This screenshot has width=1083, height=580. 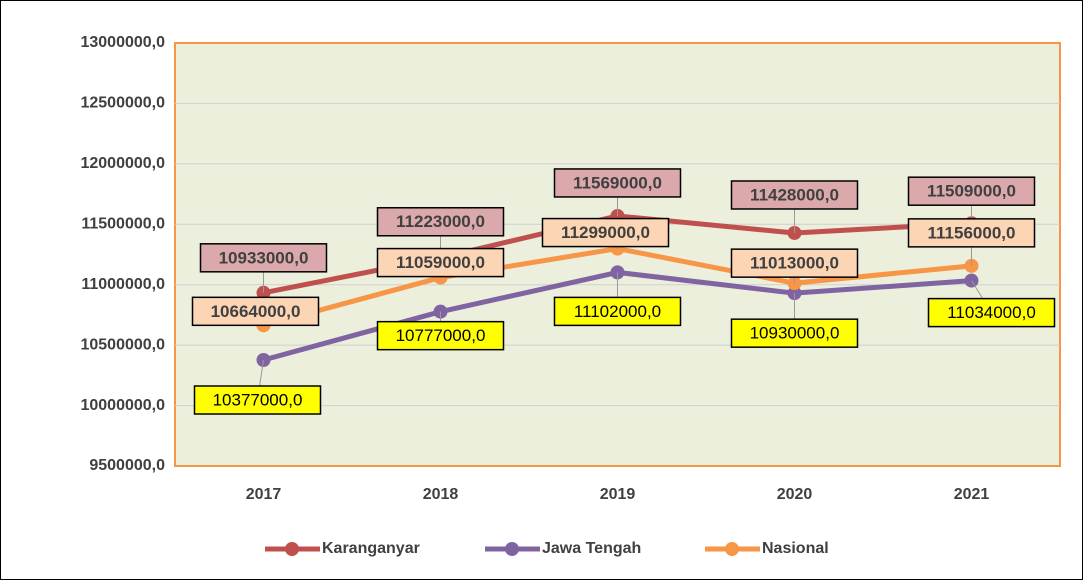 I want to click on y-tick-label: 11500000,0, so click(x=123, y=224).